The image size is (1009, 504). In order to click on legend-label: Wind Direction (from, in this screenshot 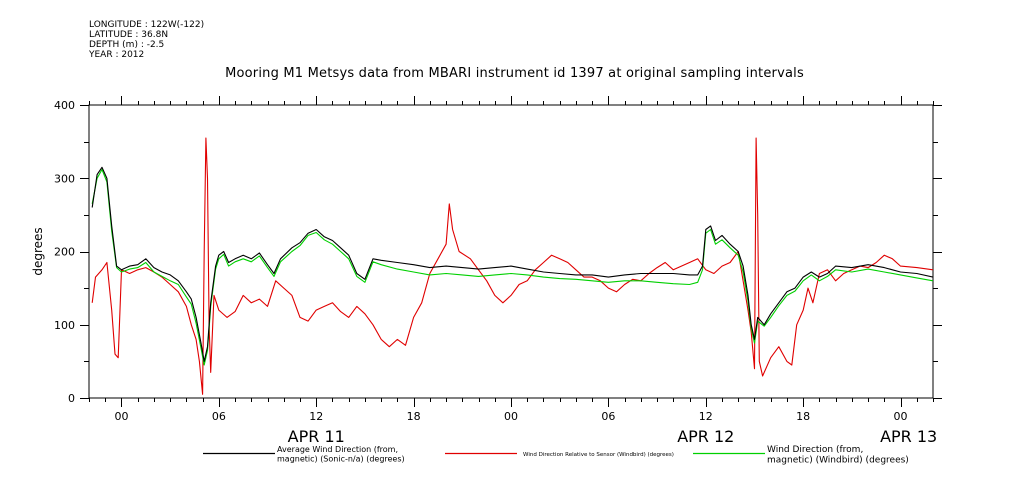, I will do `click(815, 450)`.